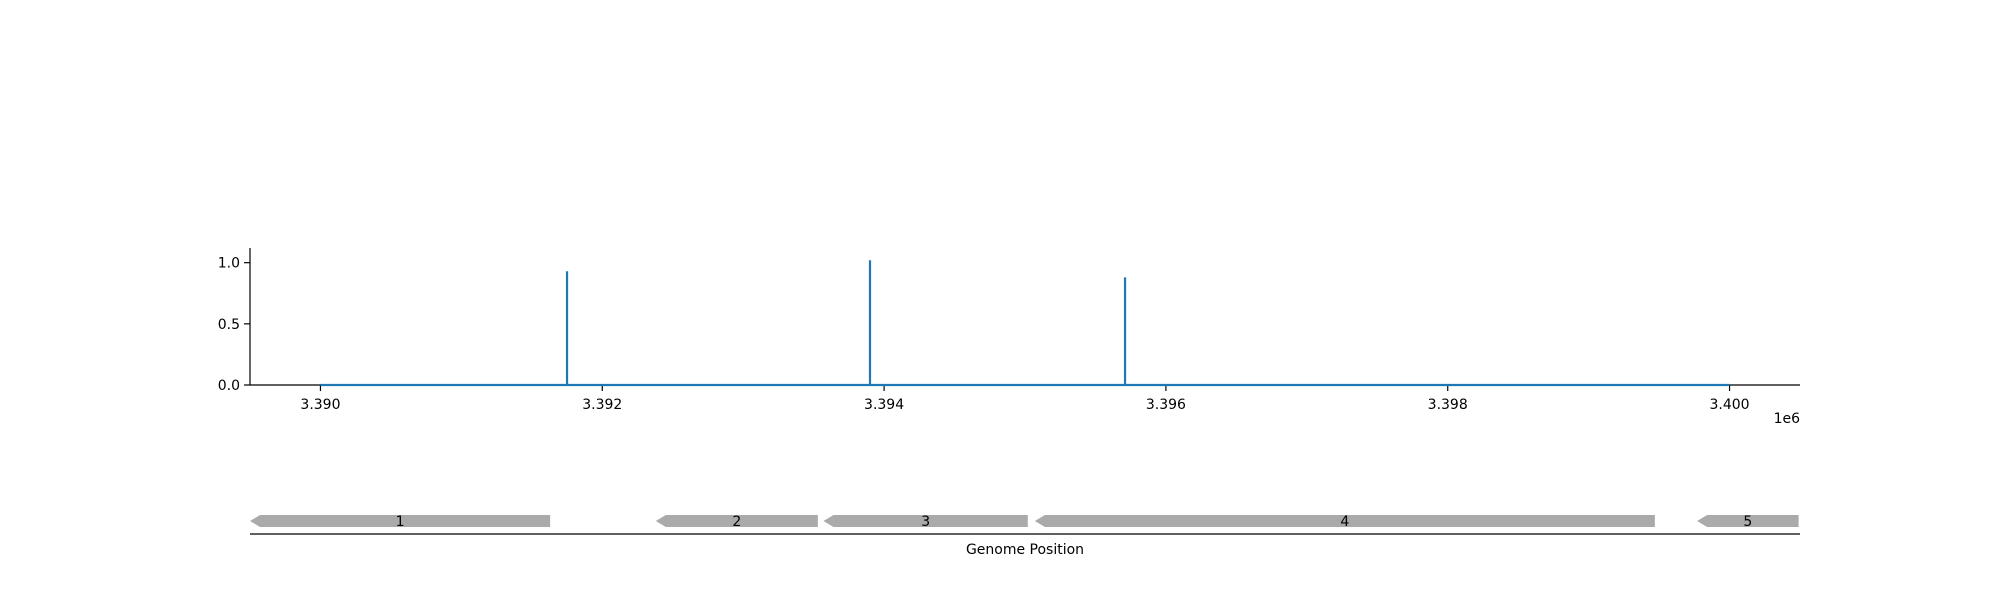  Describe the element at coordinates (1729, 405) in the screenshot. I see `x-tick-label: 3.400` at that location.